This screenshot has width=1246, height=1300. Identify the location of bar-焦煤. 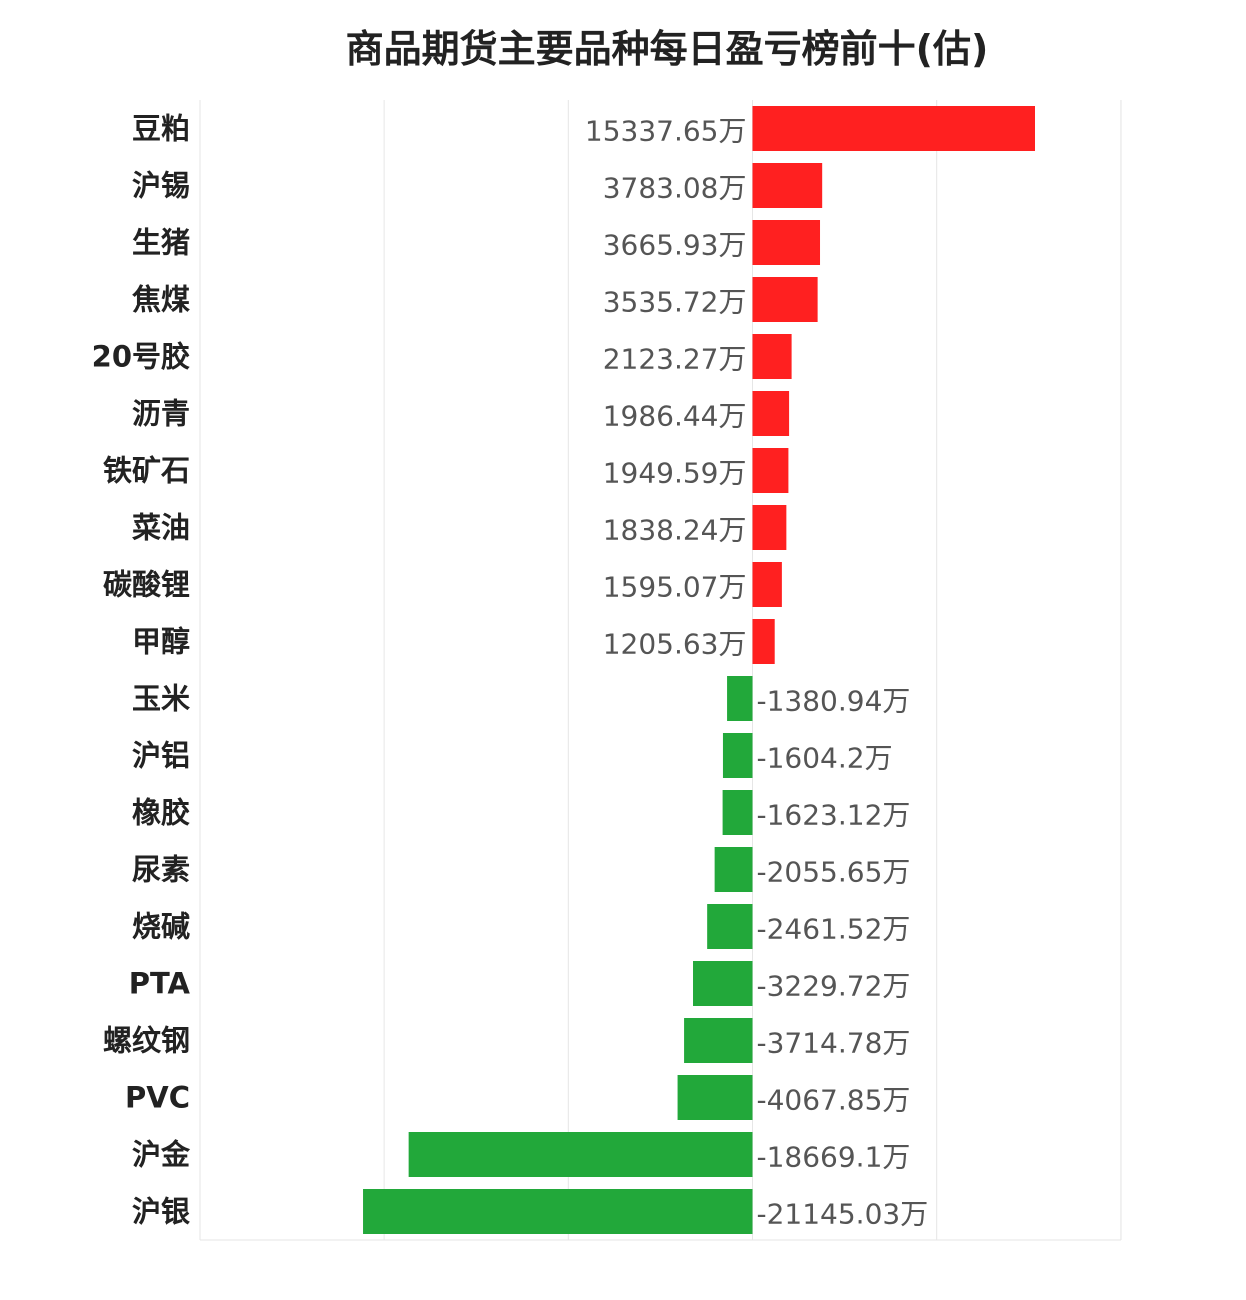
(785, 299).